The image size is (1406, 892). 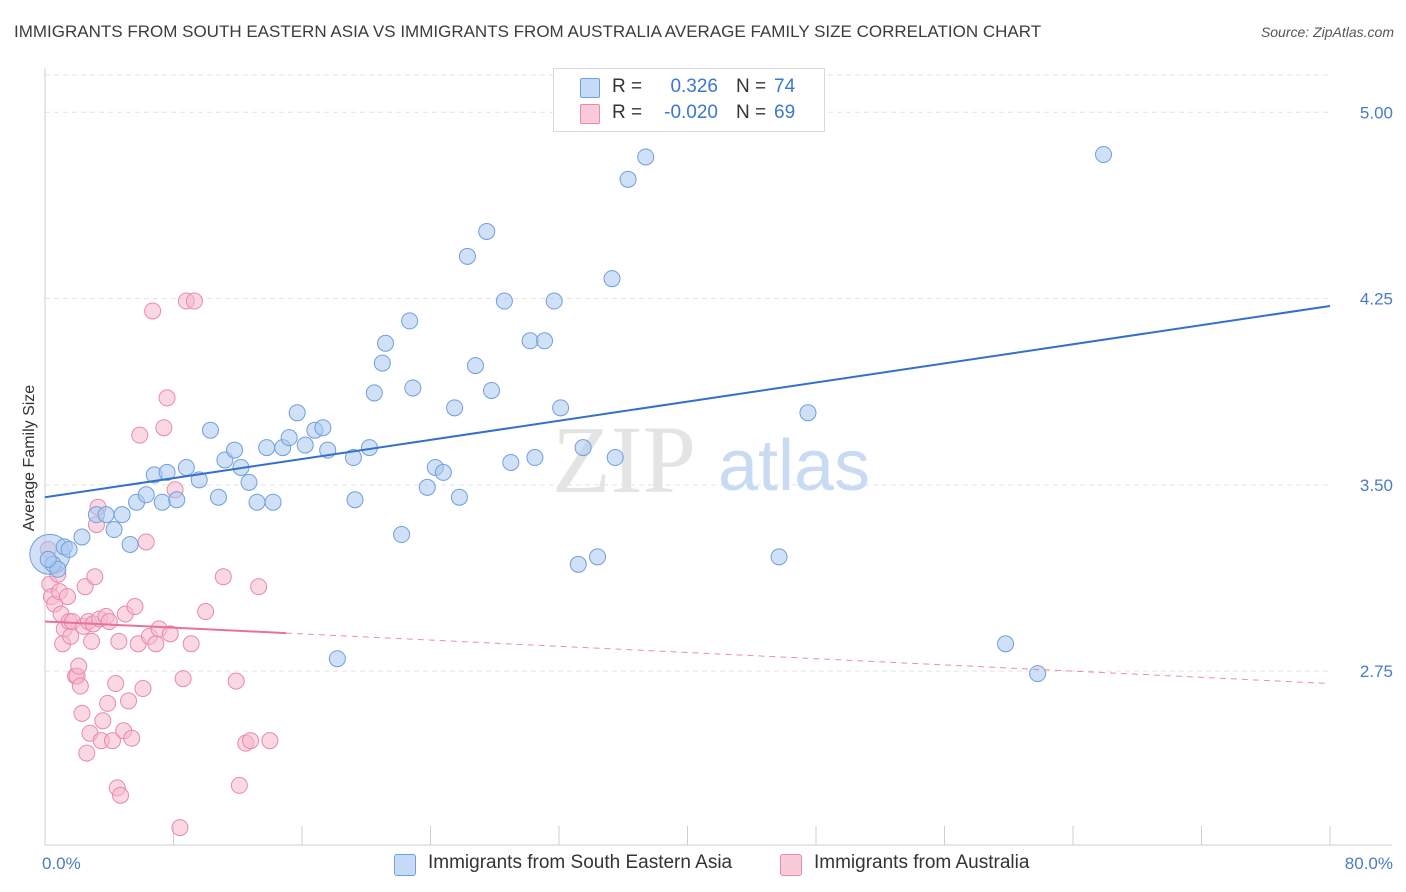 What do you see at coordinates (405, 865) in the screenshot?
I see `bottom-legend-swatch-blue` at bounding box center [405, 865].